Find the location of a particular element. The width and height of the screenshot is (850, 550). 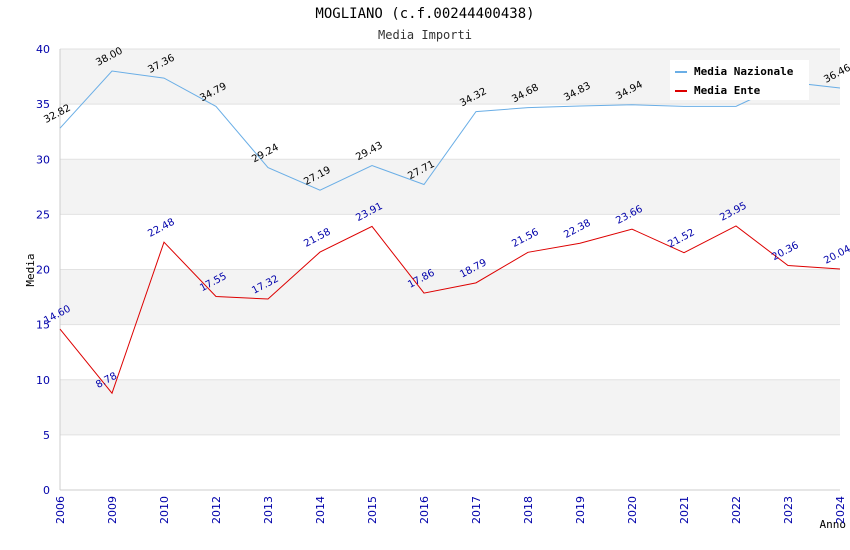

data-label-media-ente: 20.04 is located at coordinates (836, 255).